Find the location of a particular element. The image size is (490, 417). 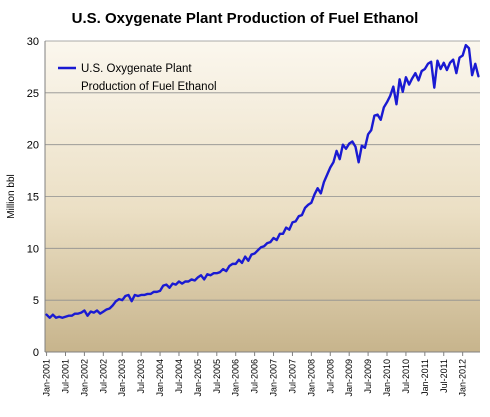

x-tick-label: Jul-2003 is located at coordinates (141, 376).